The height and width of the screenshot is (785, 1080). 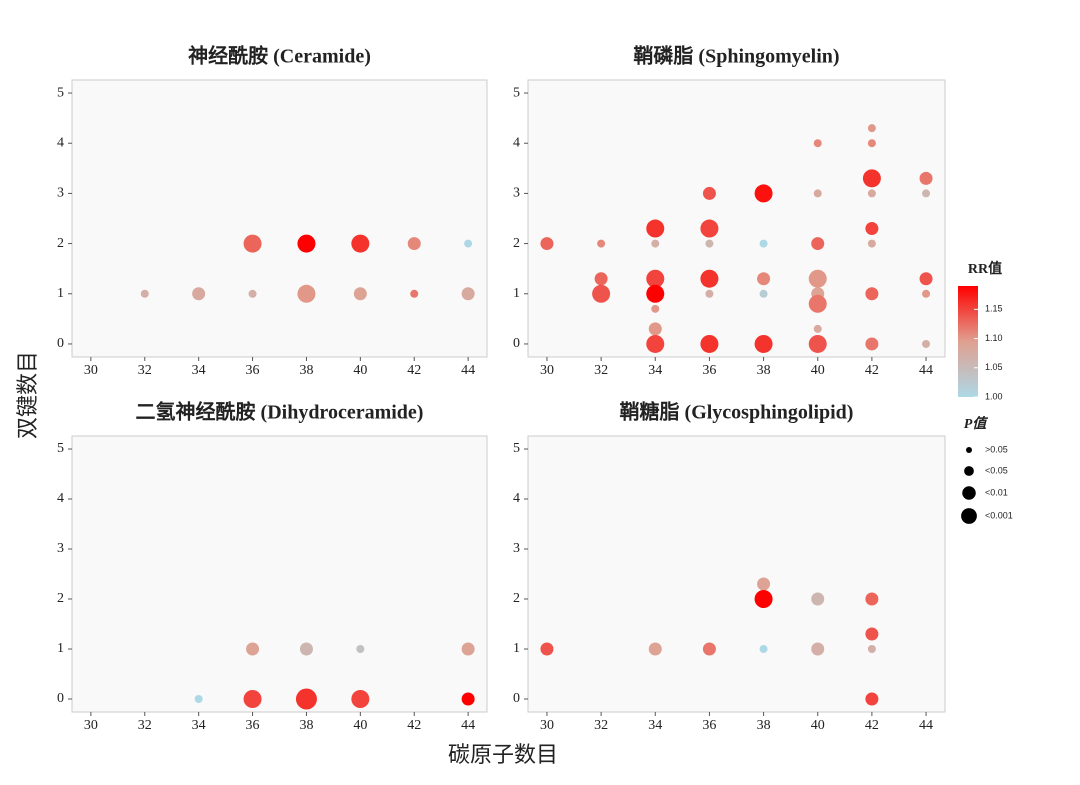 What do you see at coordinates (736, 56) in the screenshot?
I see `panel-title: 鞘磷脂 (Sphingomyelin)` at bounding box center [736, 56].